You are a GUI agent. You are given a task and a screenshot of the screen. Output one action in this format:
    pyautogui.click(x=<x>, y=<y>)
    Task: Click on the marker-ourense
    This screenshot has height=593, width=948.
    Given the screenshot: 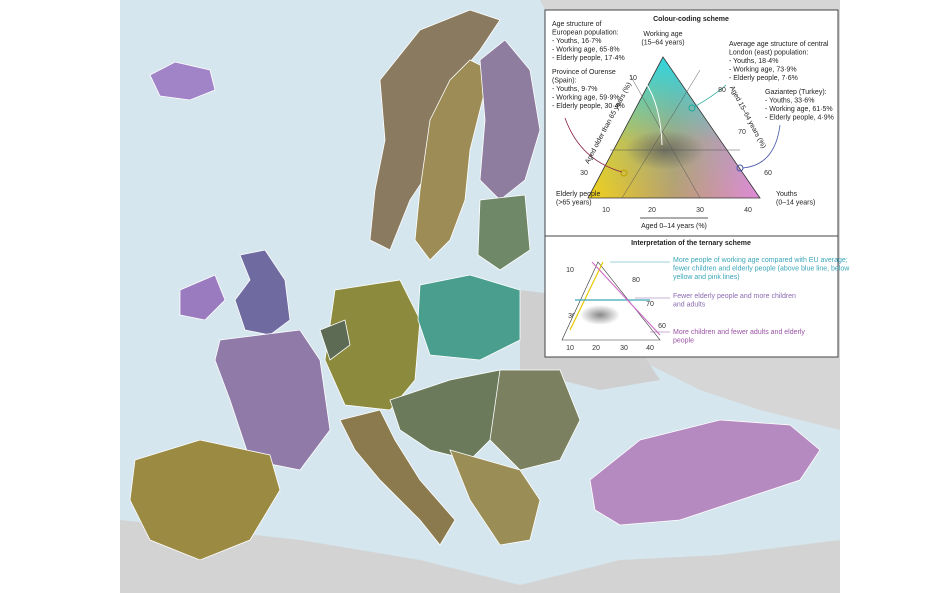 What is the action you would take?
    pyautogui.click(x=624, y=173)
    